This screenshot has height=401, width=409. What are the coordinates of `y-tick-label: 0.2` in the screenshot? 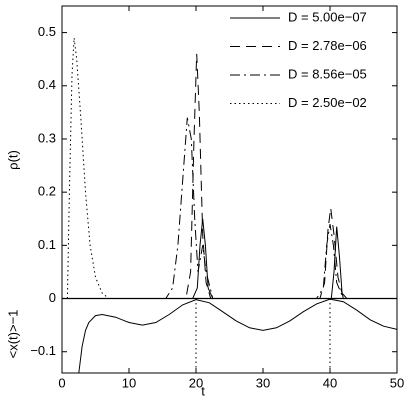 It's located at (47, 191).